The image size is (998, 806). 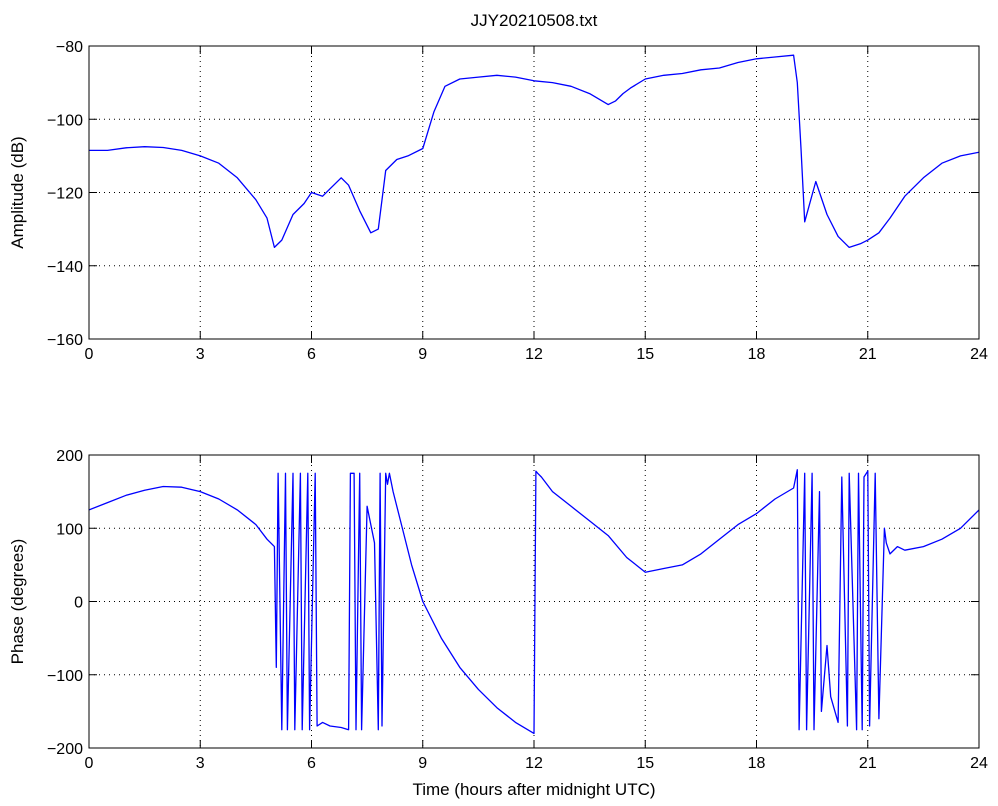 I want to click on y-tick-label: 0, so click(x=78, y=603).